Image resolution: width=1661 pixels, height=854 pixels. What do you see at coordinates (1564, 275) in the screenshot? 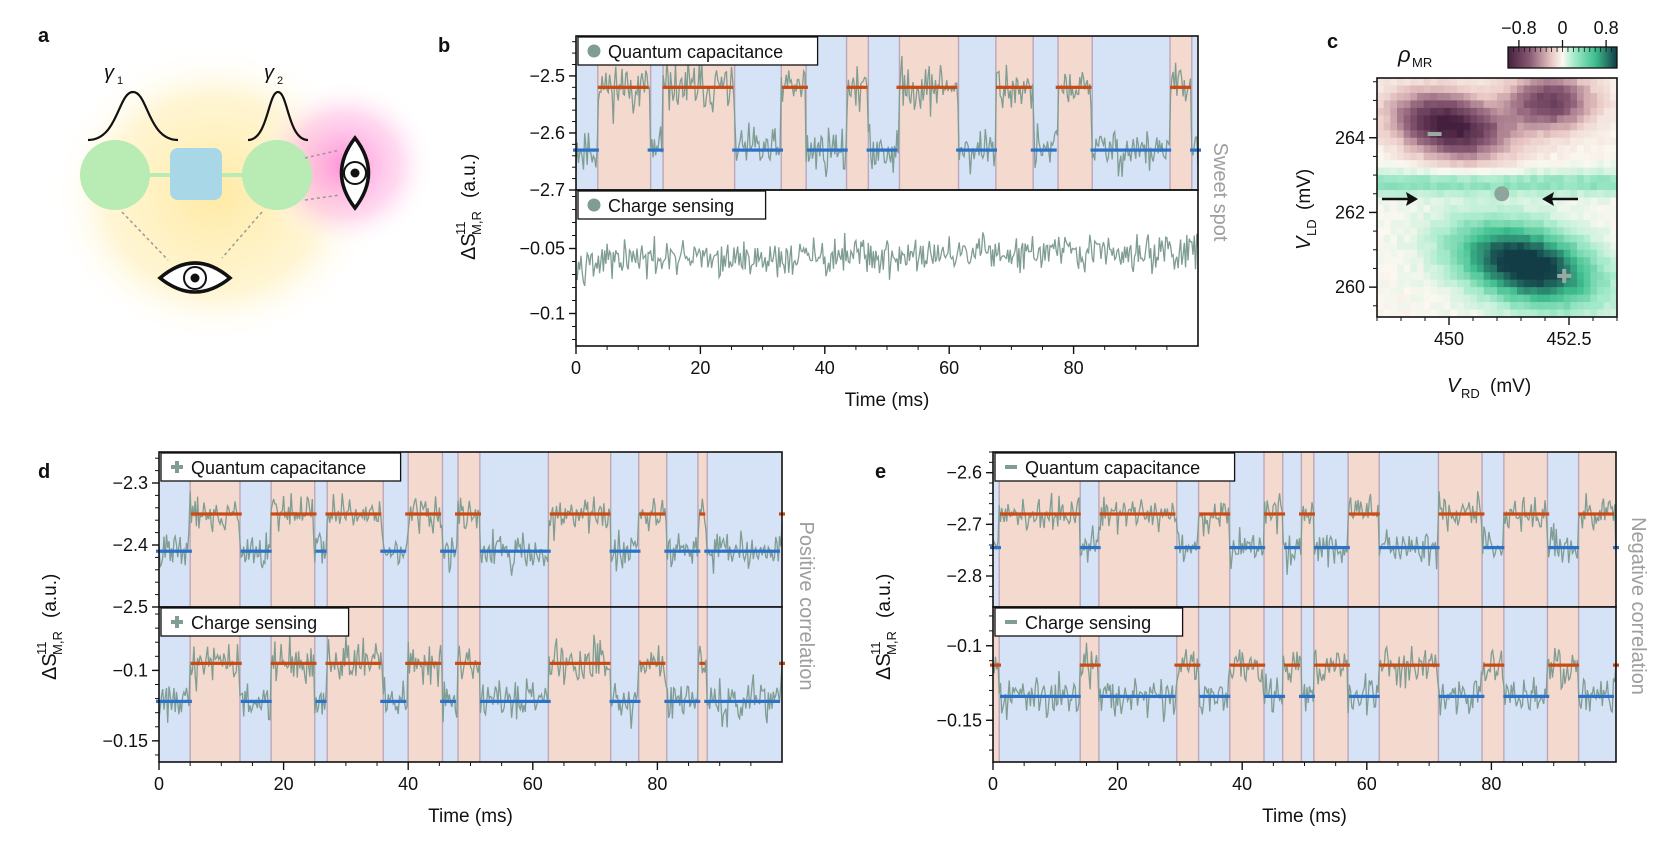
I see `plus-marker-v` at bounding box center [1564, 275].